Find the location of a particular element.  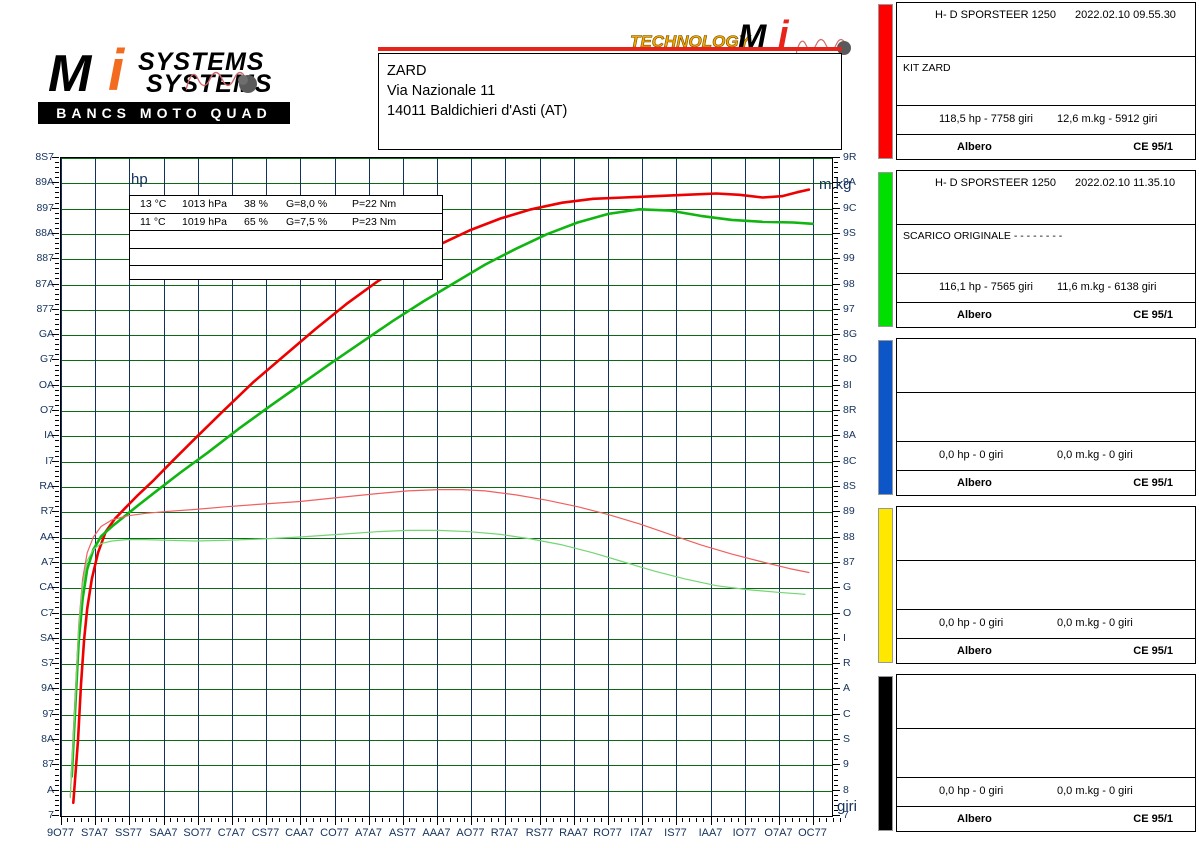

x-axis-tick-label: IS77 is located at coordinates (675, 833).